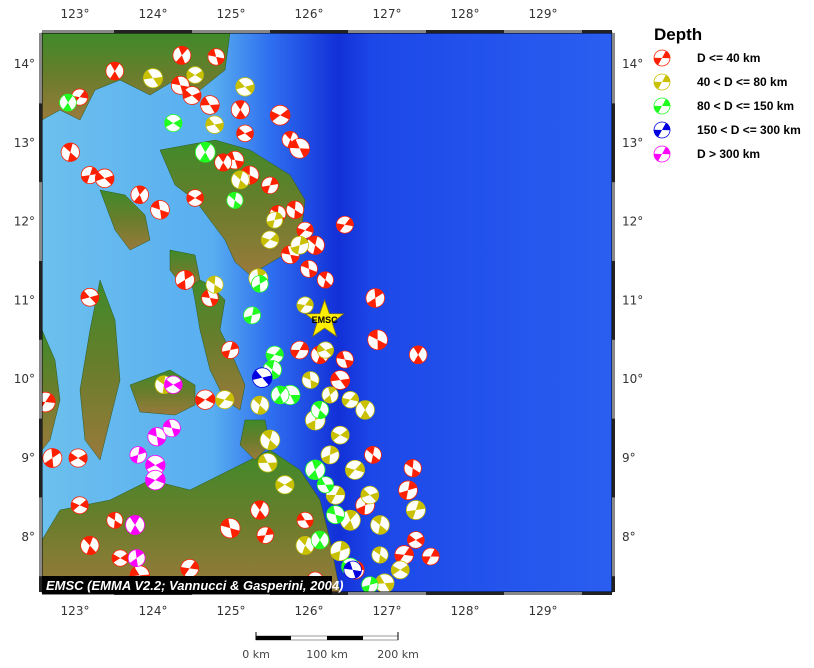 This screenshot has height=668, width=814. I want to click on legend-item: D > 300 km, so click(706, 154).